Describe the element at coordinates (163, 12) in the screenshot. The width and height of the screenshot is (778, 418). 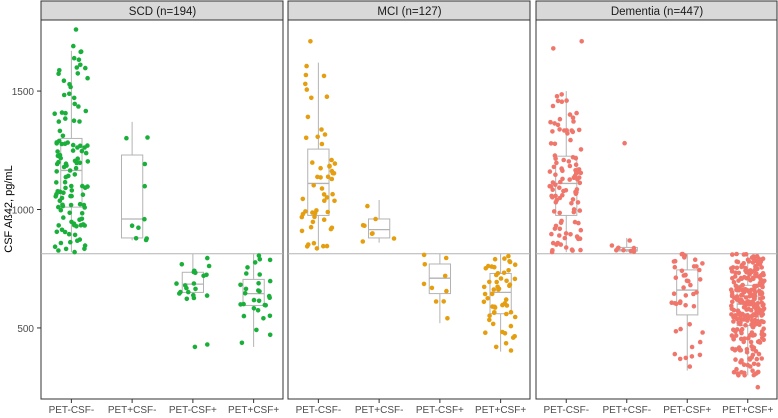
I see `facet-strip-label: SCD (n=194)` at that location.